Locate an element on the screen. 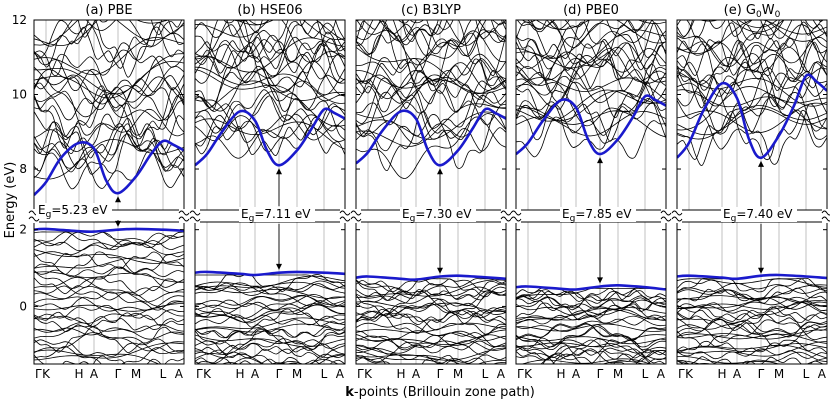 This screenshot has height=402, width=830. panel-title: (e) G0W0 is located at coordinates (752, 11).